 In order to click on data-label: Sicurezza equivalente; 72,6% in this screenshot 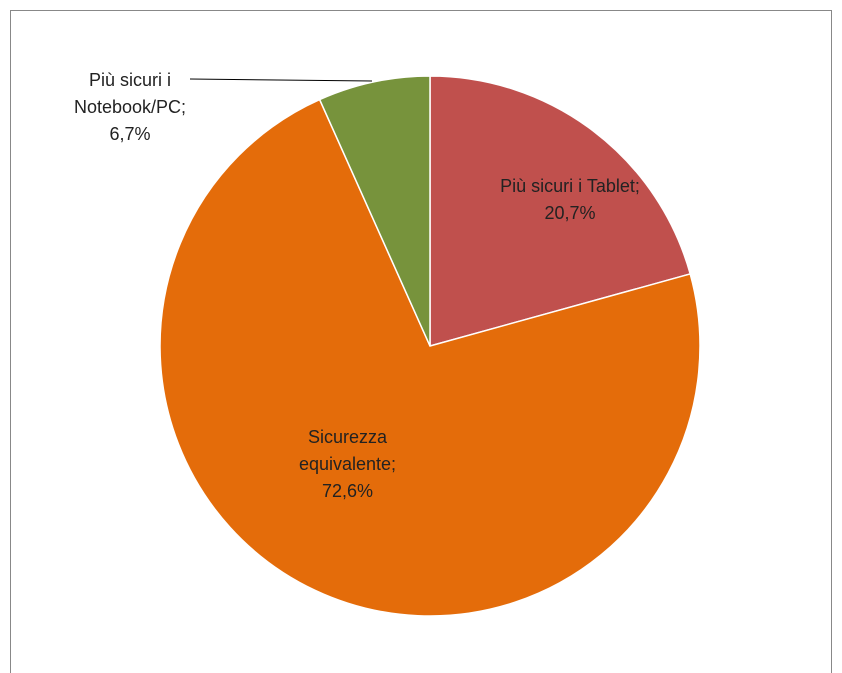, I will do `click(347, 464)`.